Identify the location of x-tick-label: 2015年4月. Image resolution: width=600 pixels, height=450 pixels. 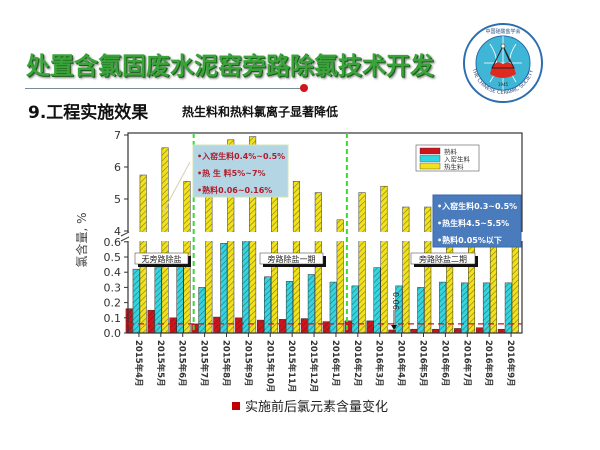
(138, 363).